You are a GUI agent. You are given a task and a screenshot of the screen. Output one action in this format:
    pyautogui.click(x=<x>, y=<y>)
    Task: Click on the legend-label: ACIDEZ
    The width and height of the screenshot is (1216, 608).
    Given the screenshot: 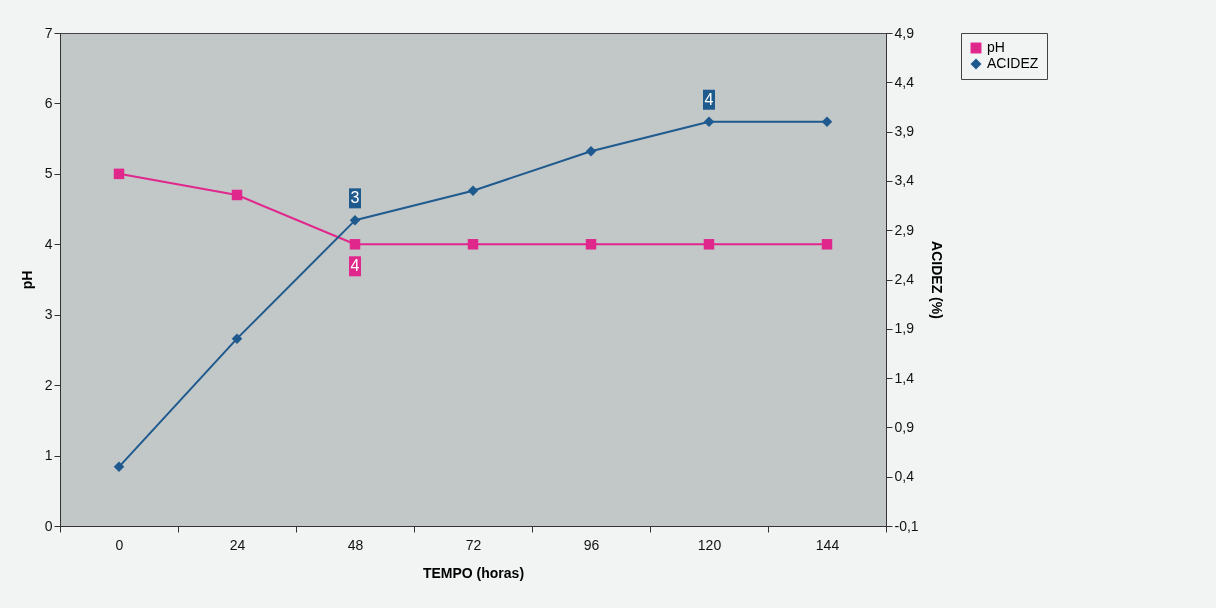 What is the action you would take?
    pyautogui.click(x=1013, y=63)
    